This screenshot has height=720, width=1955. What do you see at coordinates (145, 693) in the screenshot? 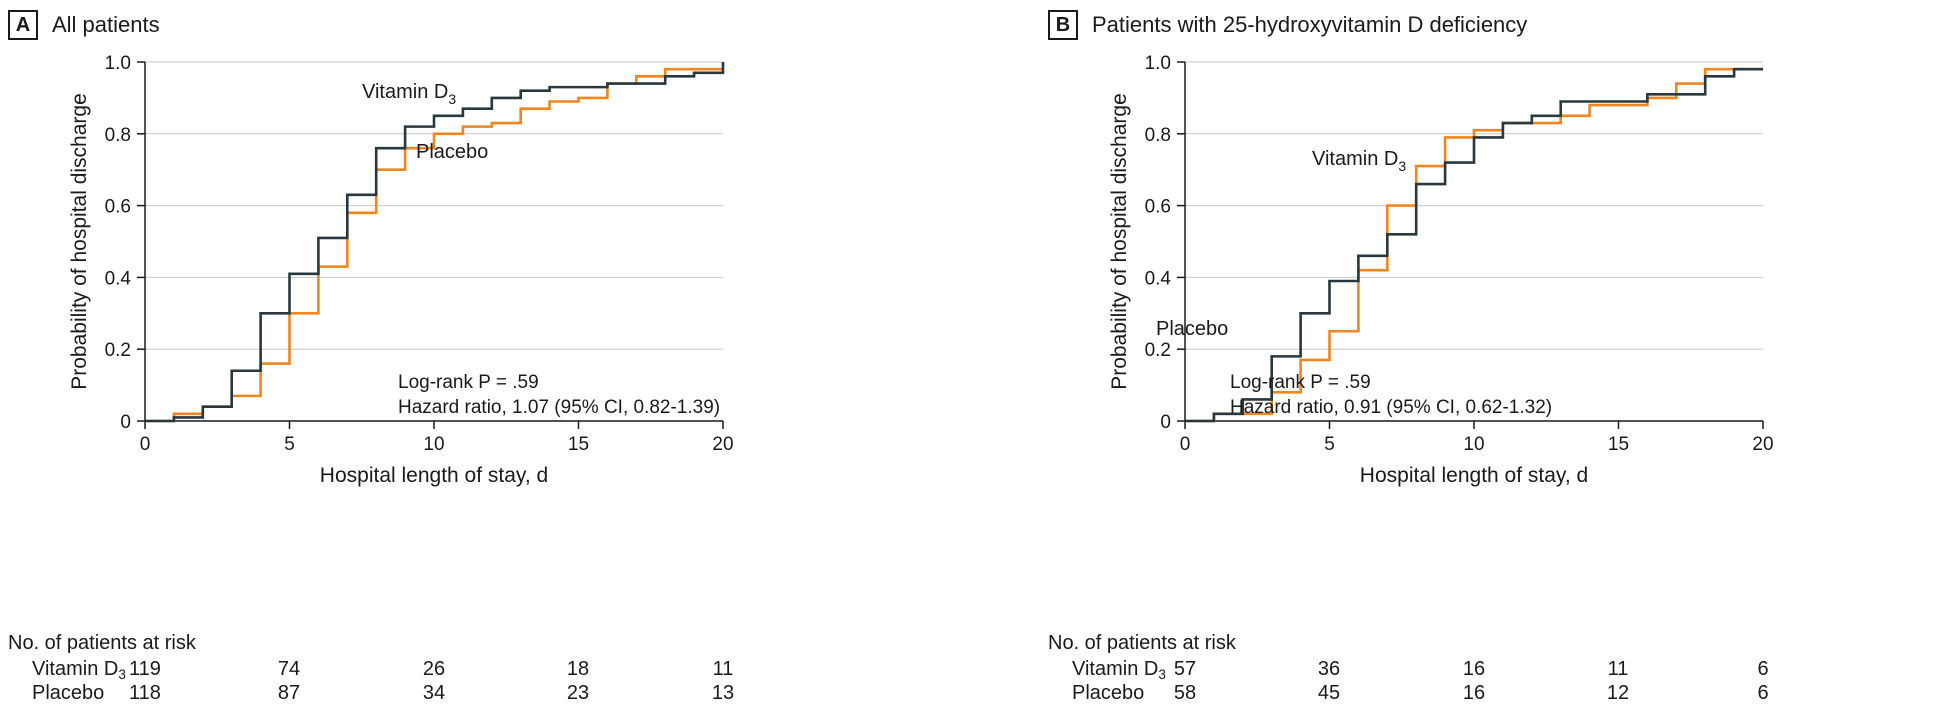
I see `risk-table-cell: 118` at bounding box center [145, 693].